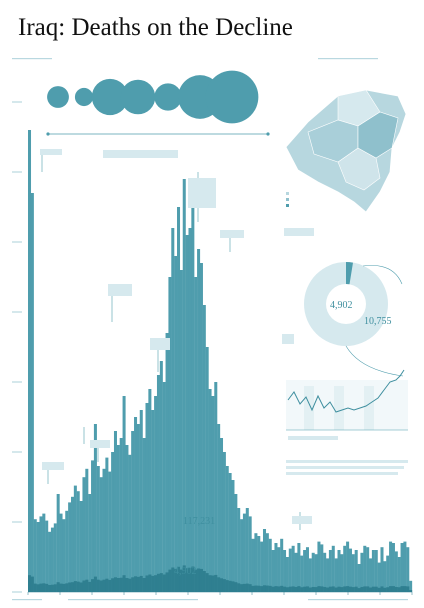  What do you see at coordinates (378, 321) in the screenshot?
I see `donut-side-number: 10,755` at bounding box center [378, 321].